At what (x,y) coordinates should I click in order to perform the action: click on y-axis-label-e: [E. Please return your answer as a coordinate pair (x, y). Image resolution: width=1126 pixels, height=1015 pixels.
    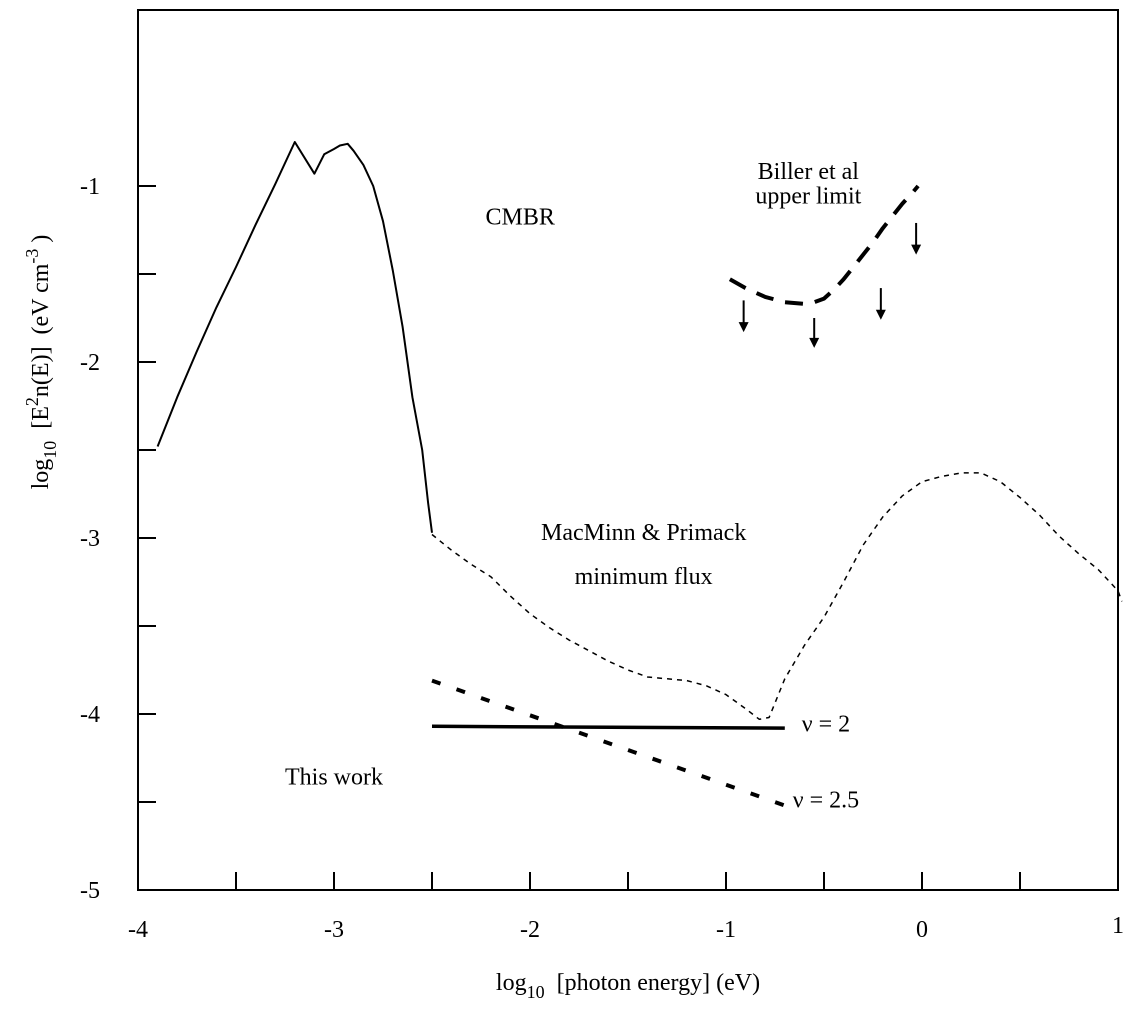
    Looking at the image, I should click on (41, 423).